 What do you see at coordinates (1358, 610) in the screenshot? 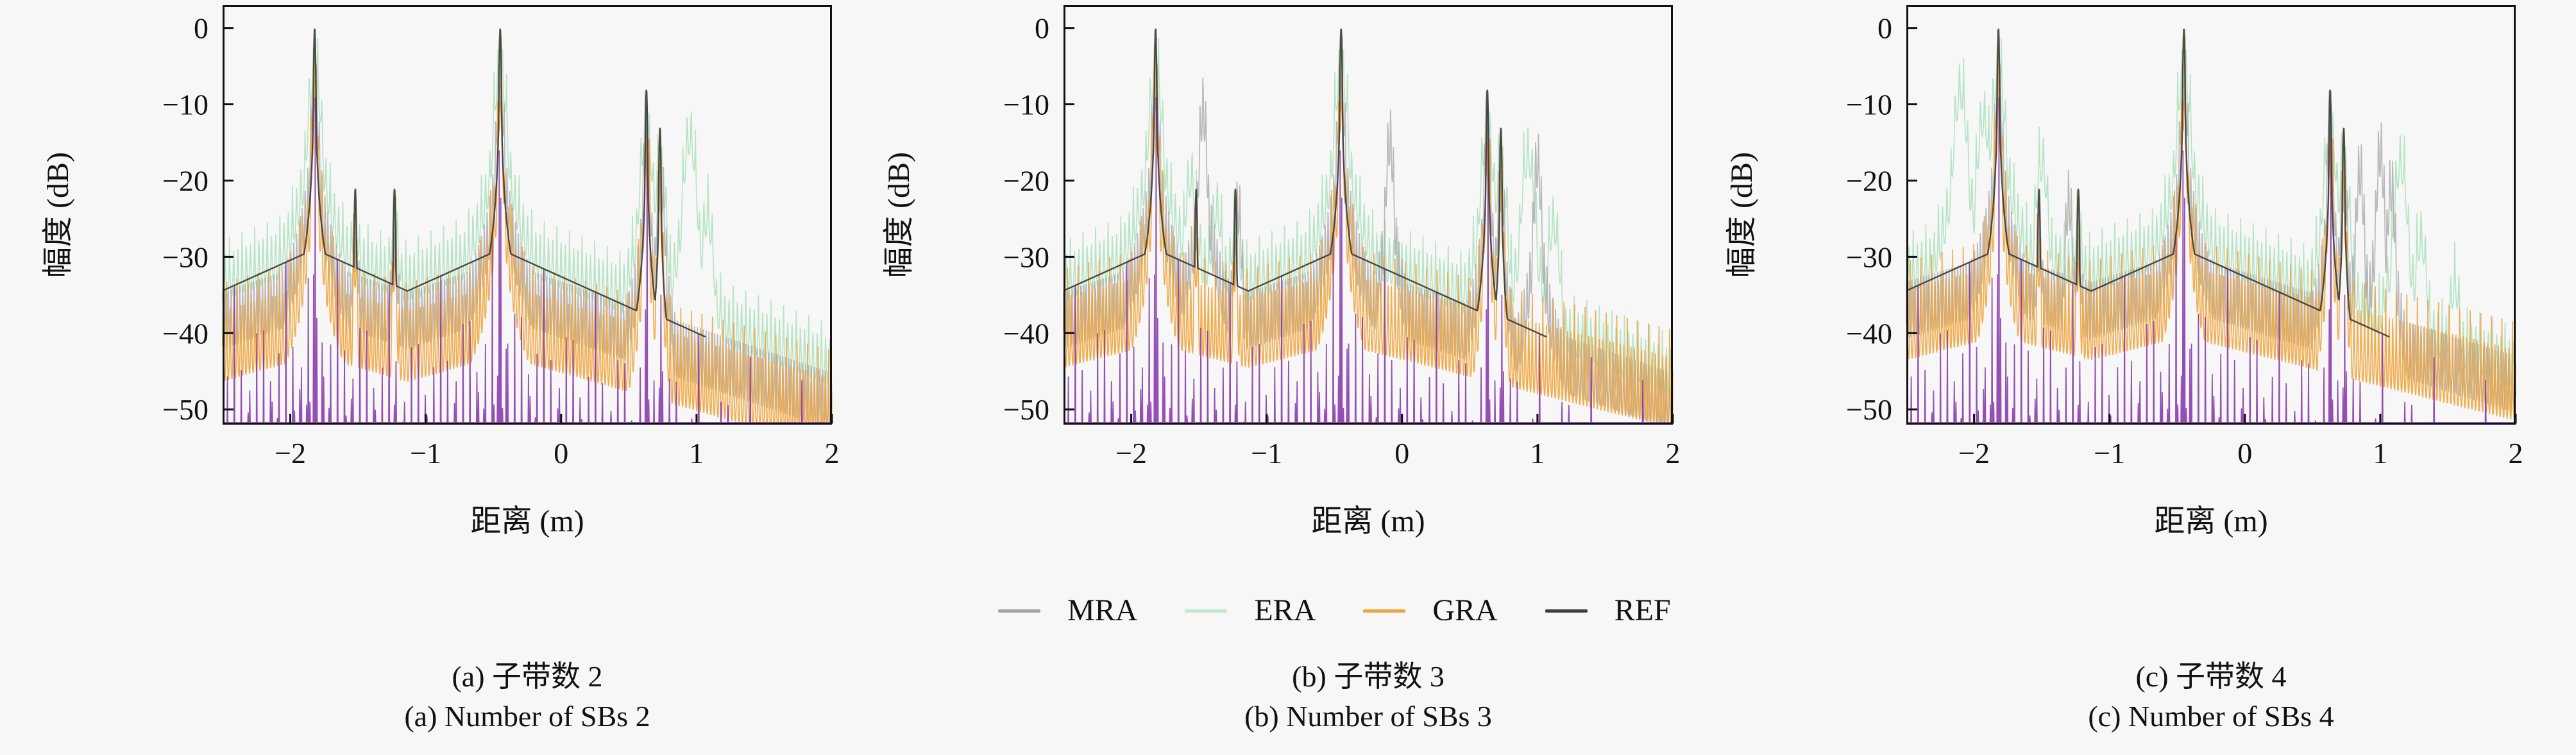
I see `legend: MRA ERA GRA REF` at bounding box center [1358, 610].